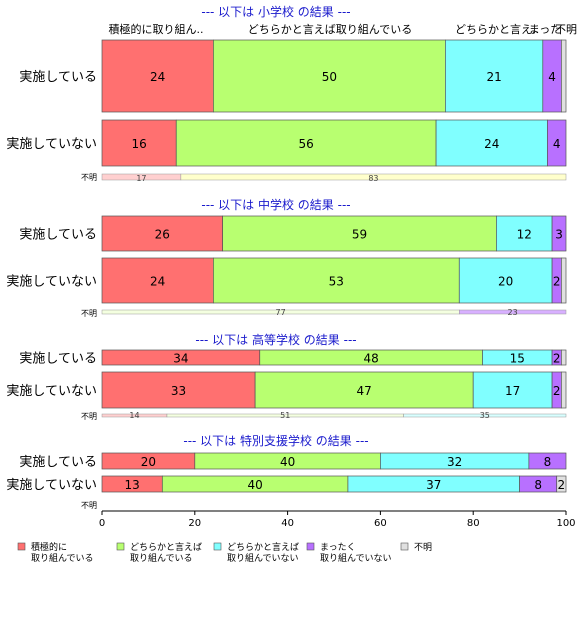  I want to click on unknown-data-label: 23, so click(513, 312).